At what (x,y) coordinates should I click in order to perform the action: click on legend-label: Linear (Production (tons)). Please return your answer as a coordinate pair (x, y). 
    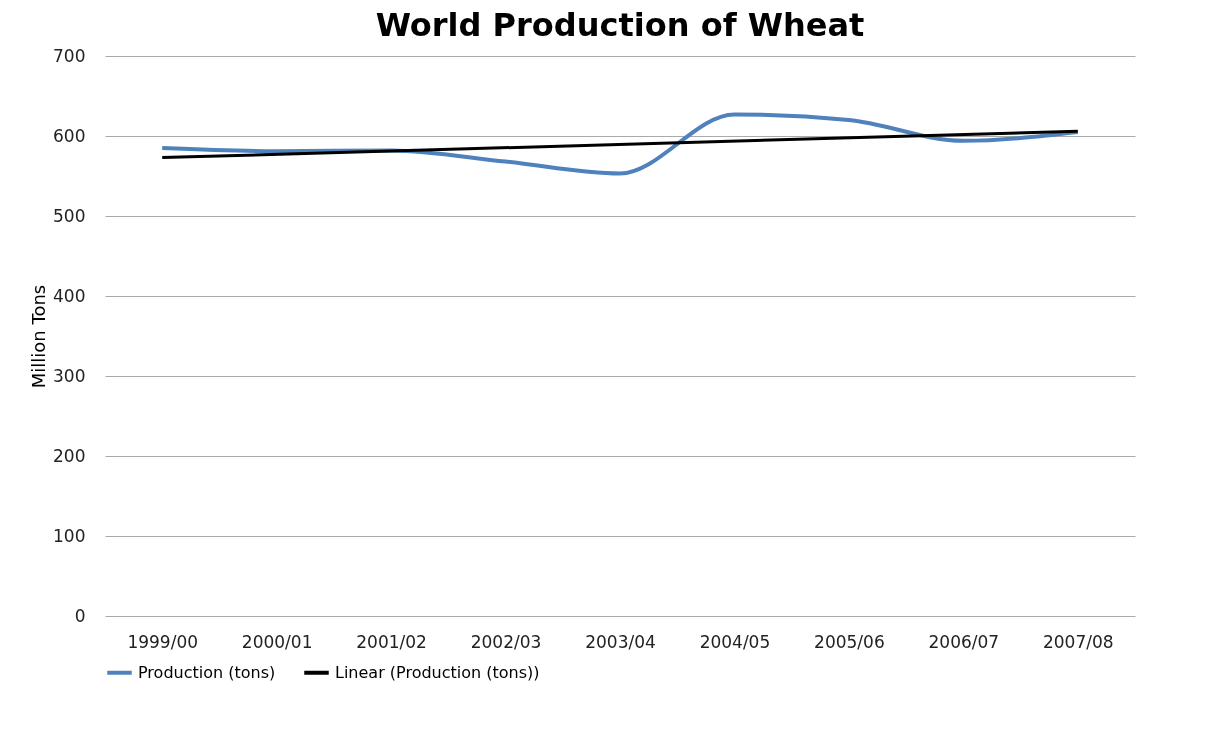
    Looking at the image, I should click on (437, 672).